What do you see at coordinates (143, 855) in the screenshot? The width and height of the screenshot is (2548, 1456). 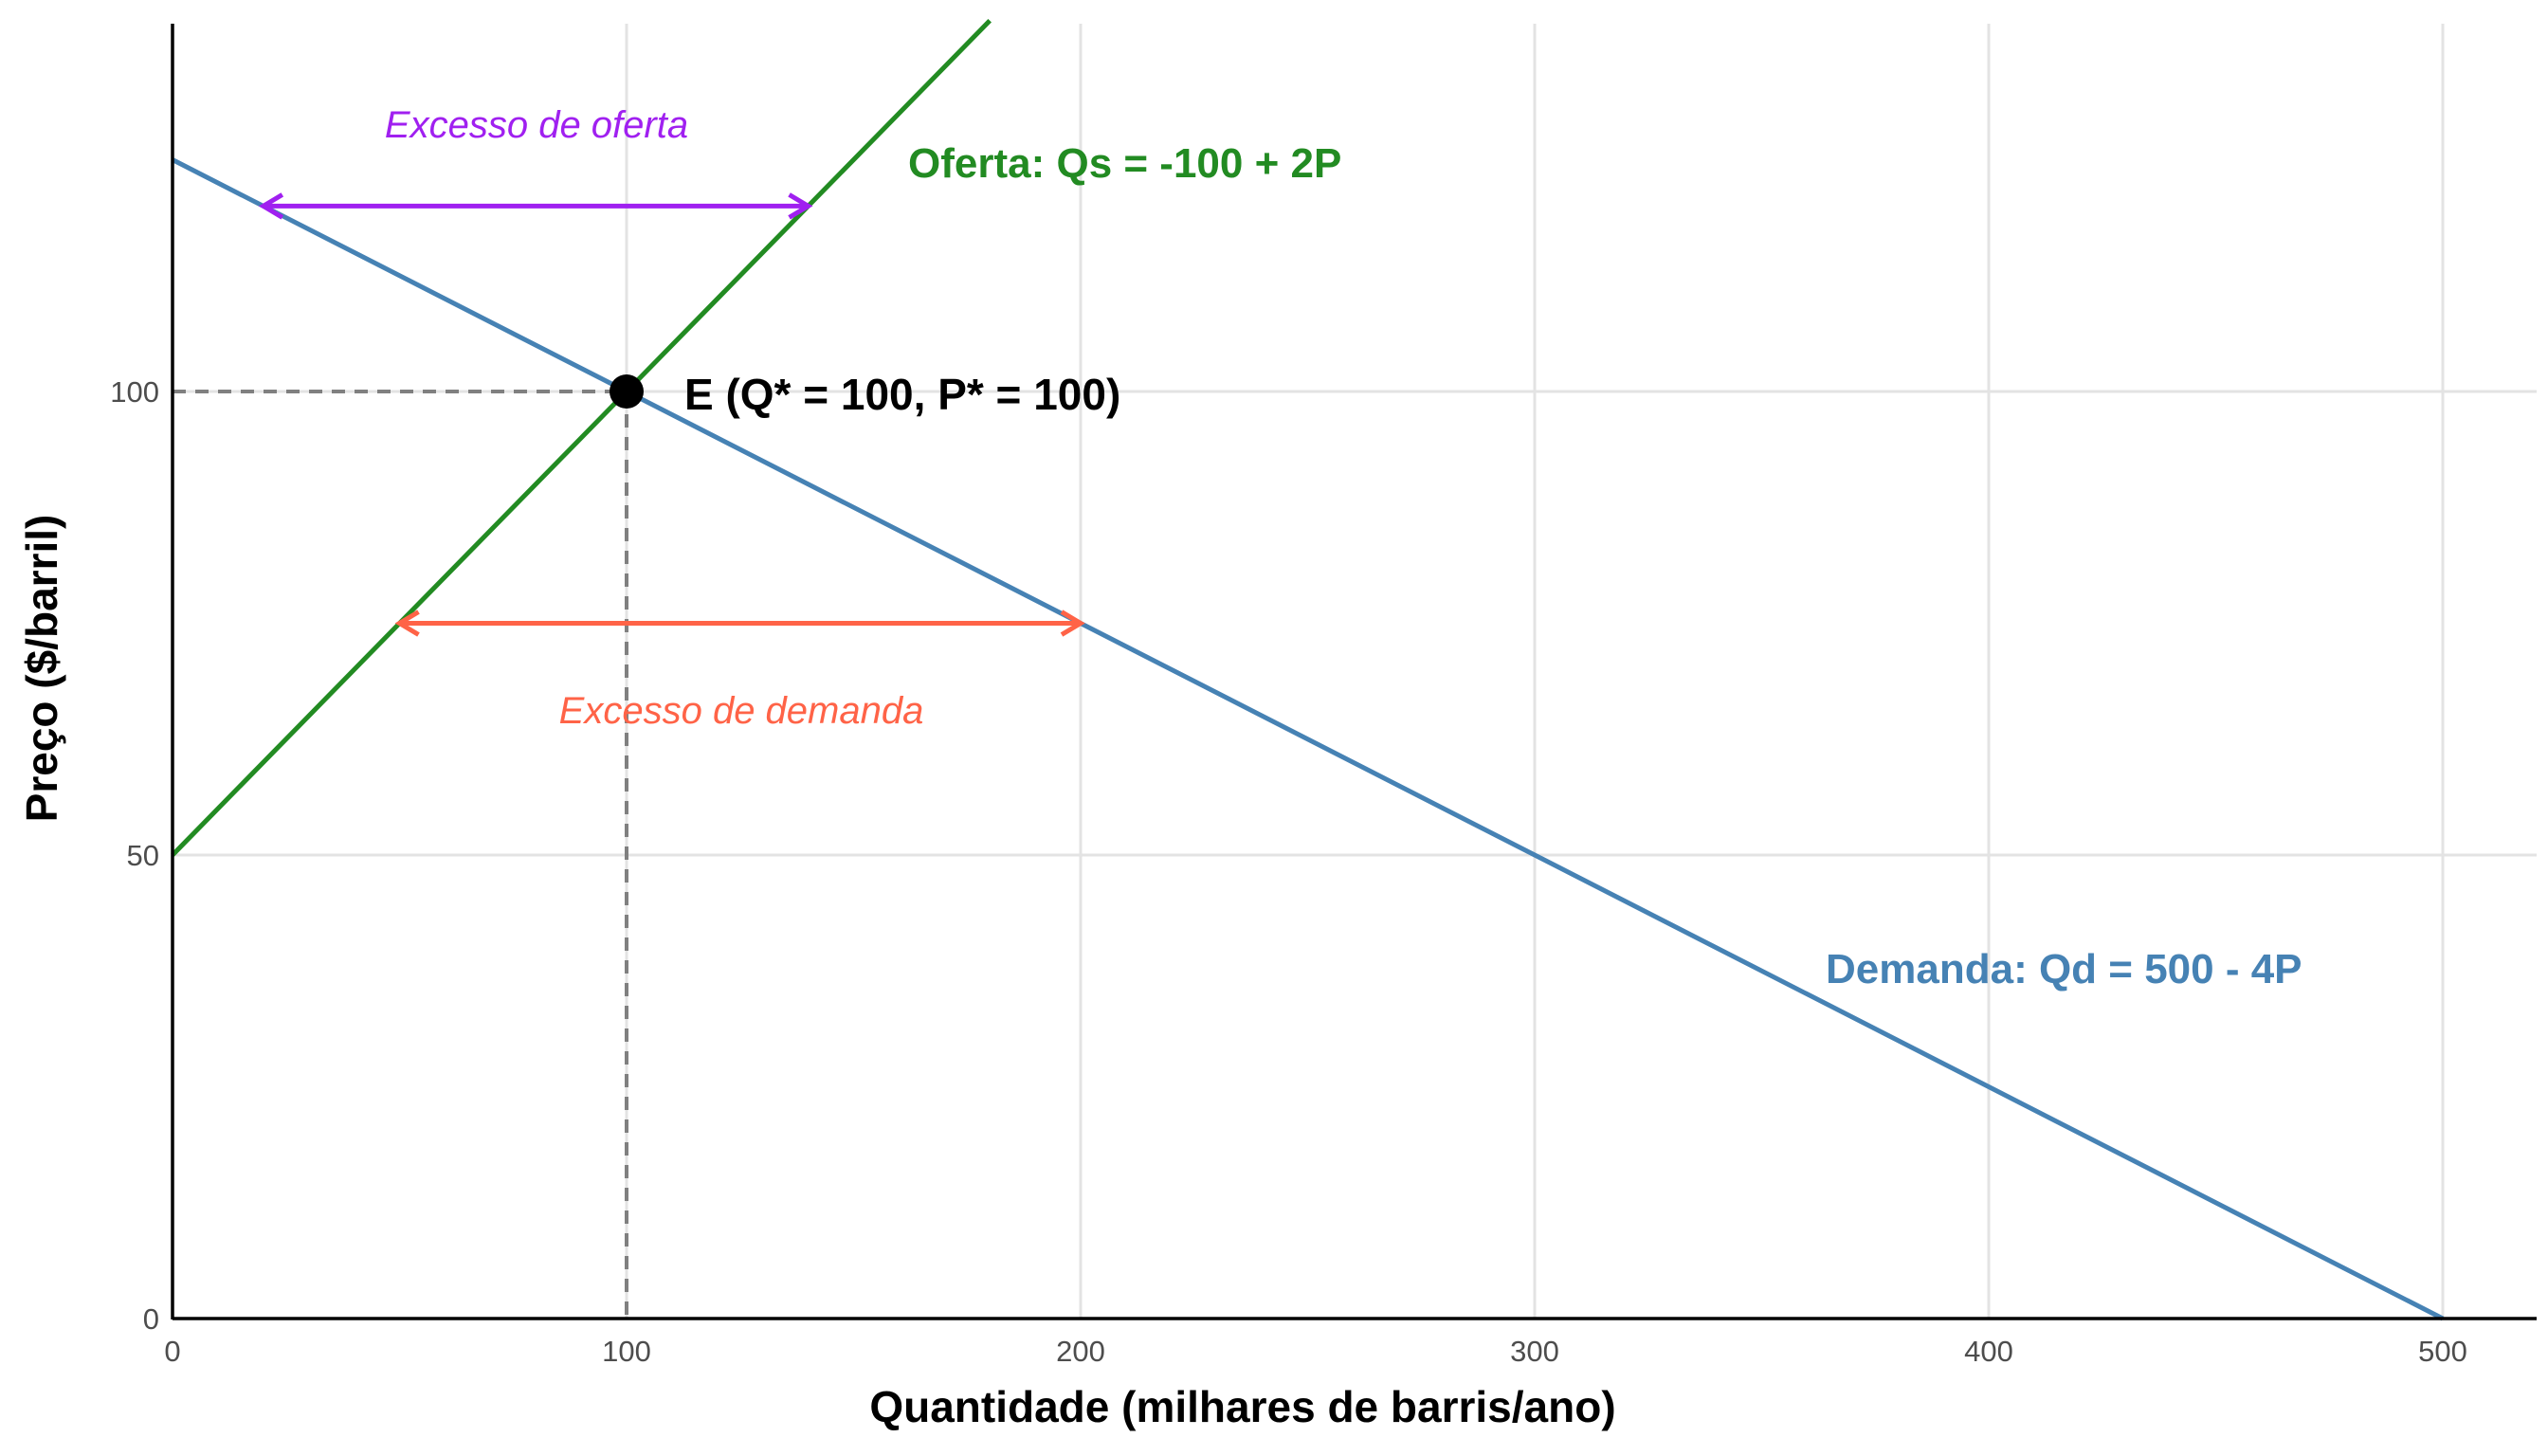 I see `y-tick-label: 50` at bounding box center [143, 855].